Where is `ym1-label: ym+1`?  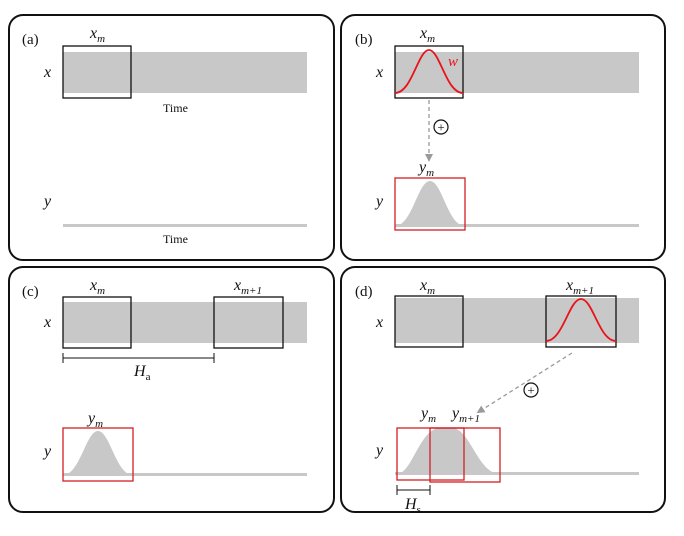
ym1-label: ym+1 is located at coordinates (465, 415).